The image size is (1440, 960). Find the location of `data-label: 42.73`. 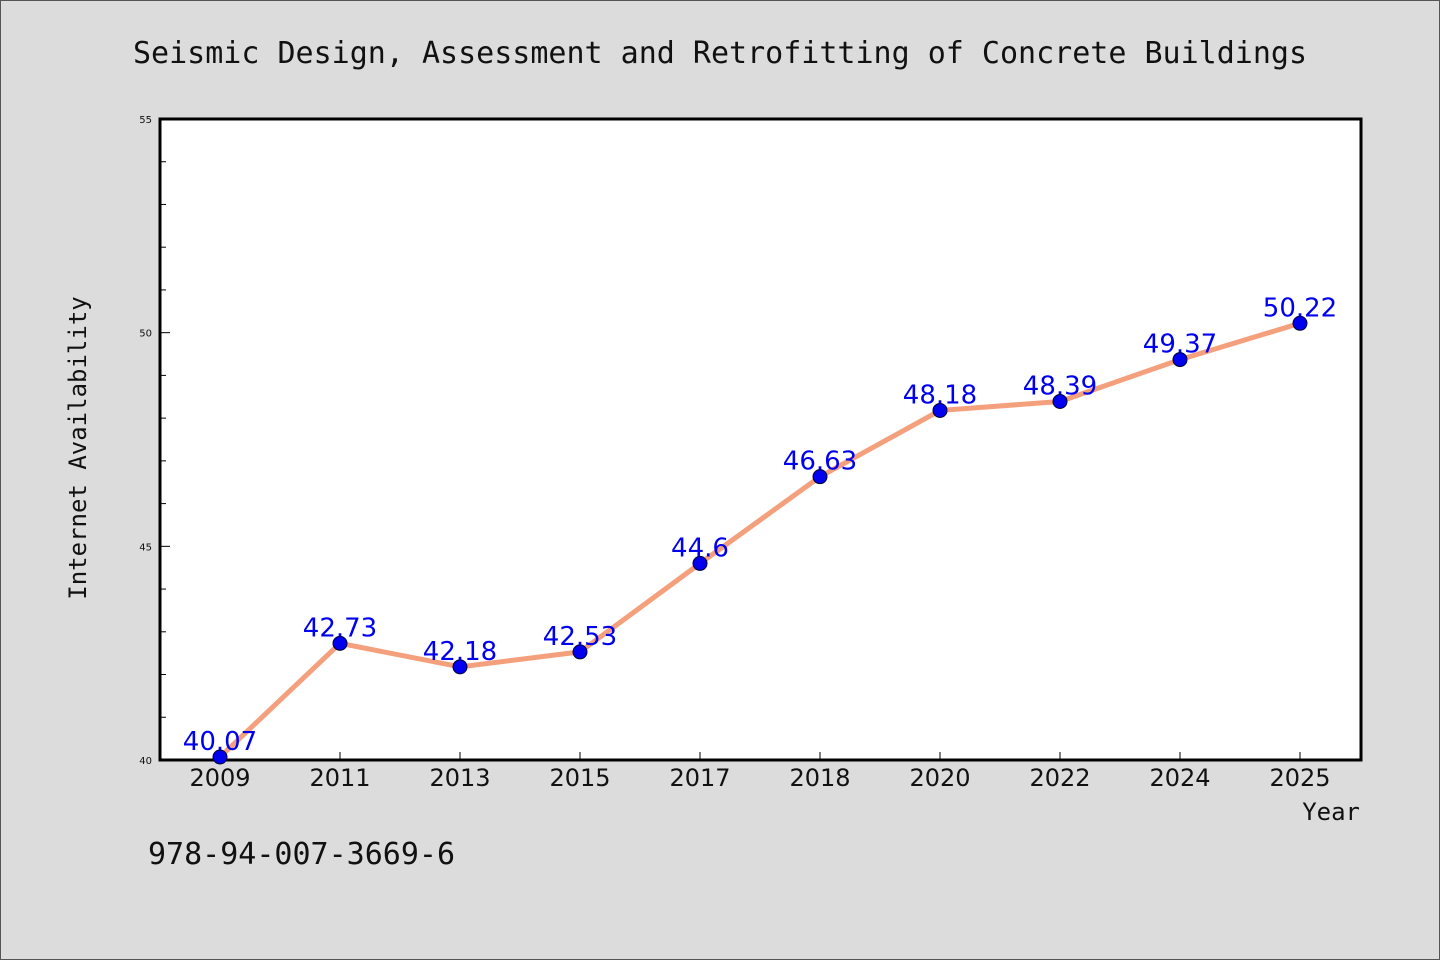

data-label: 42.73 is located at coordinates (340, 628).